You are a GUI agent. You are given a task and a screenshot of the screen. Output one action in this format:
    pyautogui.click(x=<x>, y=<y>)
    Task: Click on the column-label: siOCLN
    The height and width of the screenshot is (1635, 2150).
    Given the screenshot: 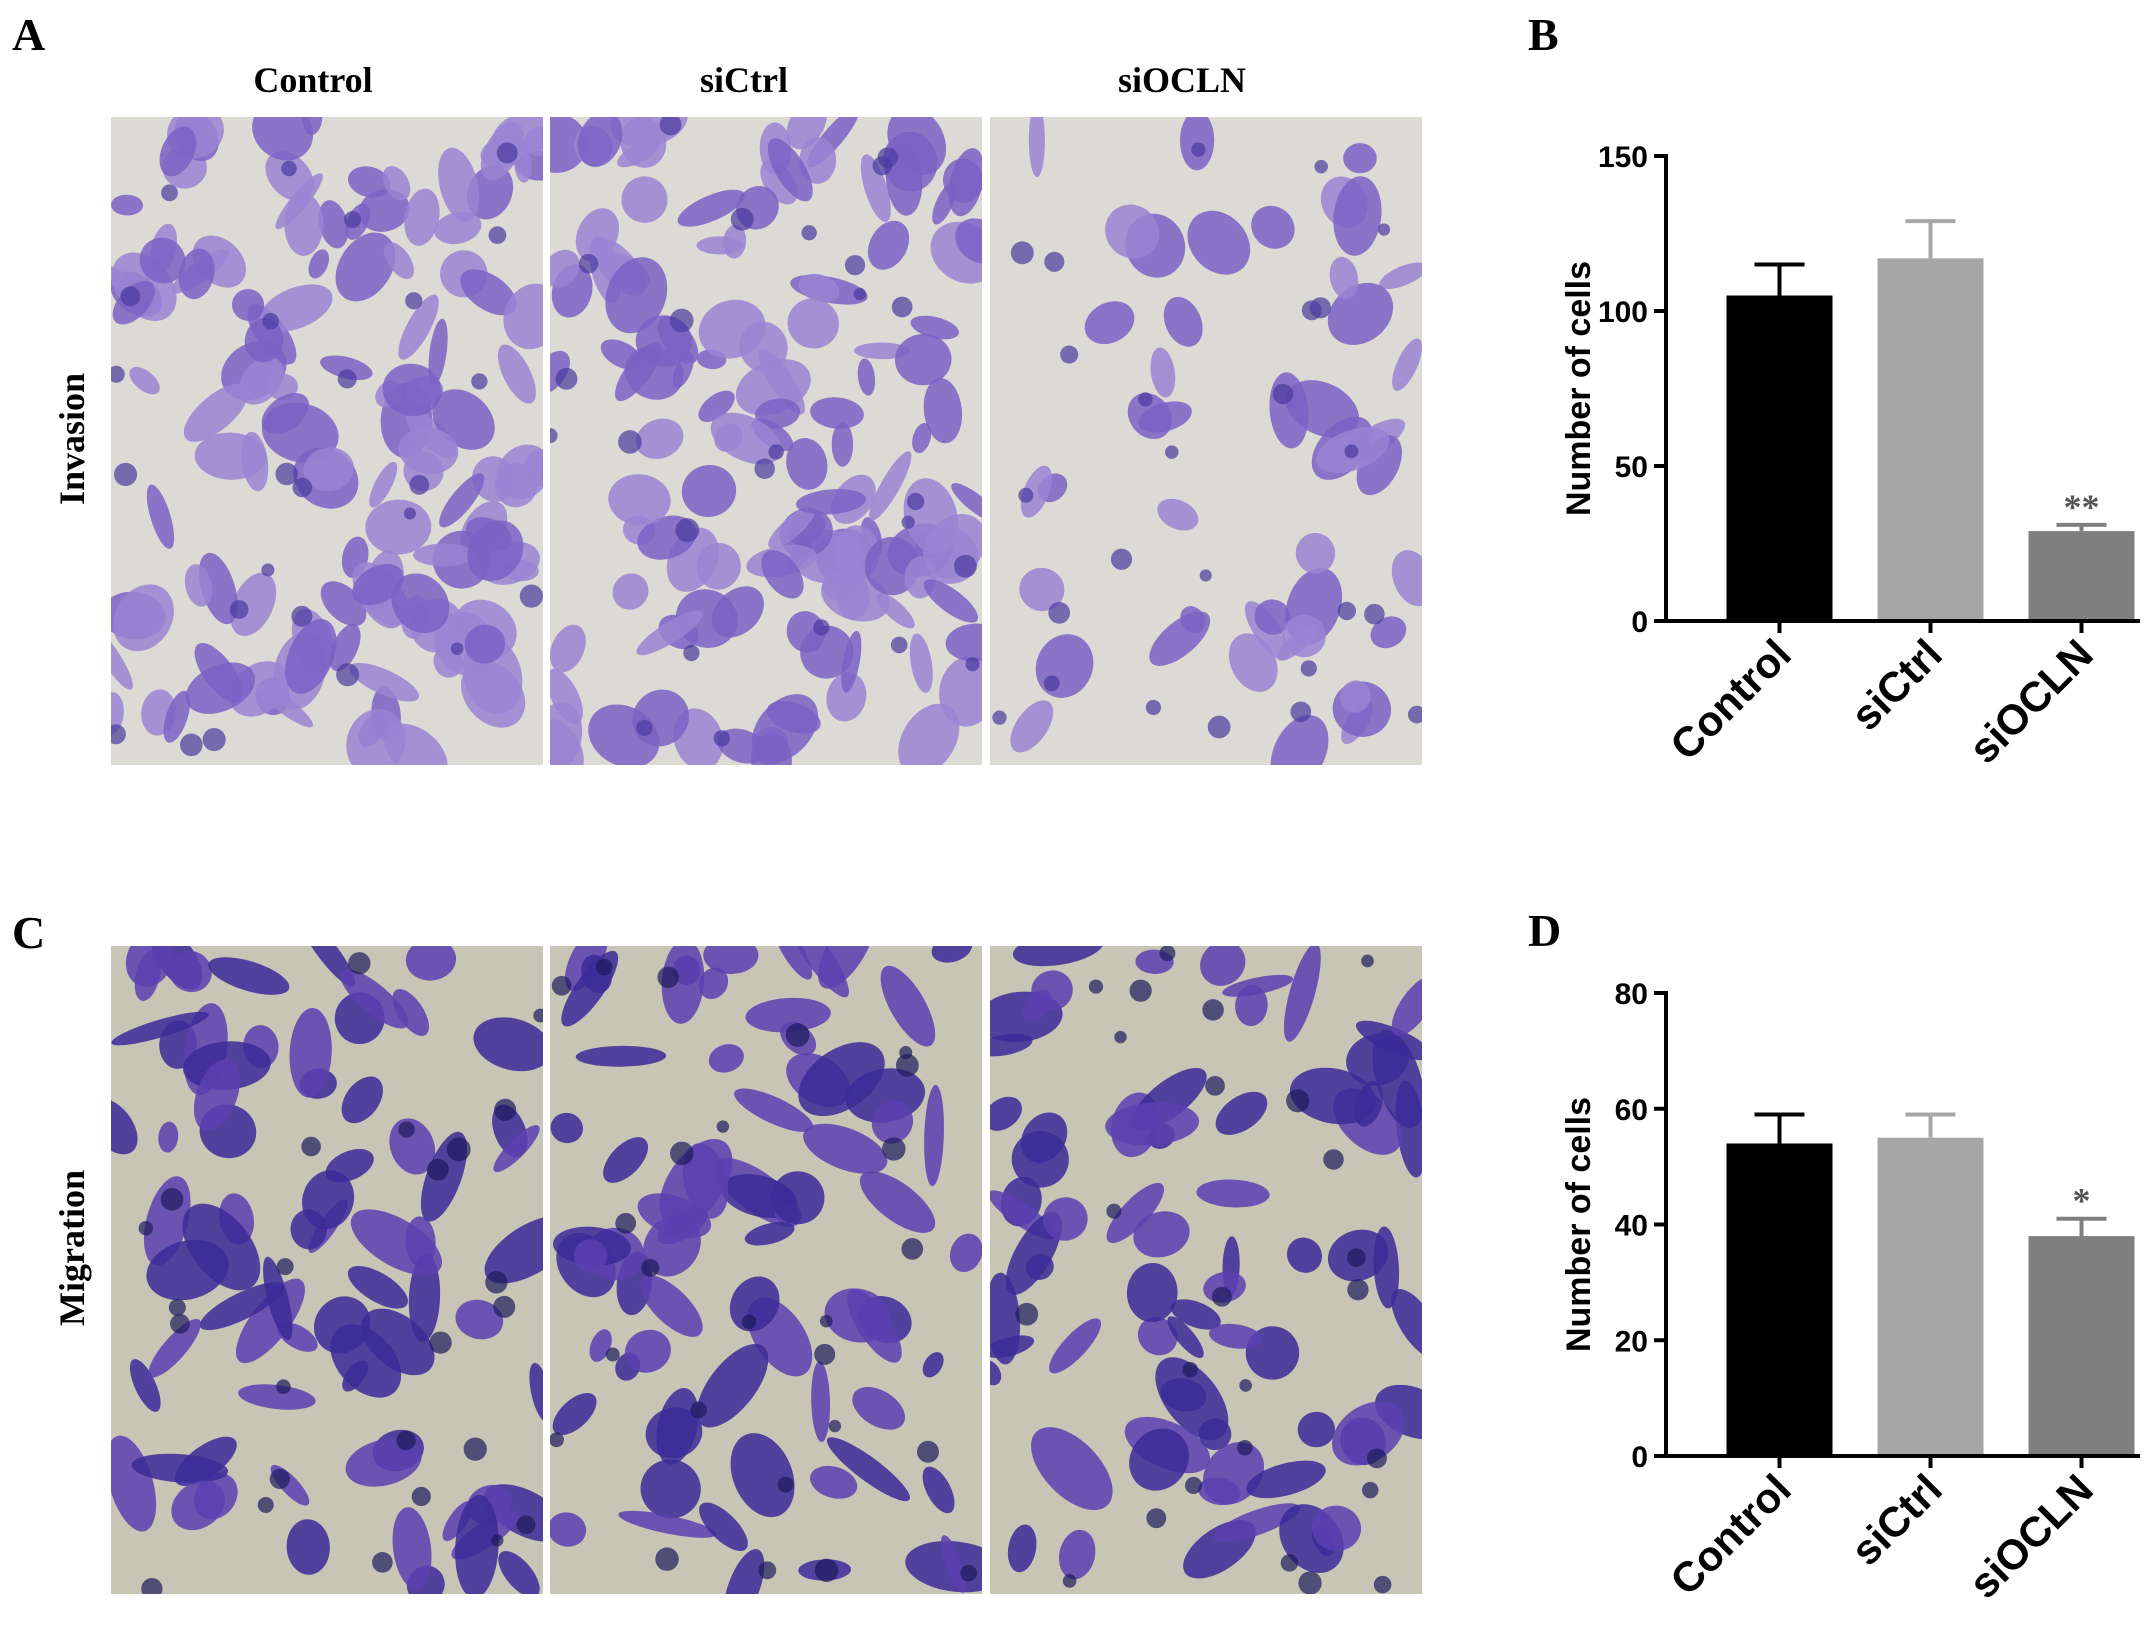 What is the action you would take?
    pyautogui.click(x=1182, y=80)
    